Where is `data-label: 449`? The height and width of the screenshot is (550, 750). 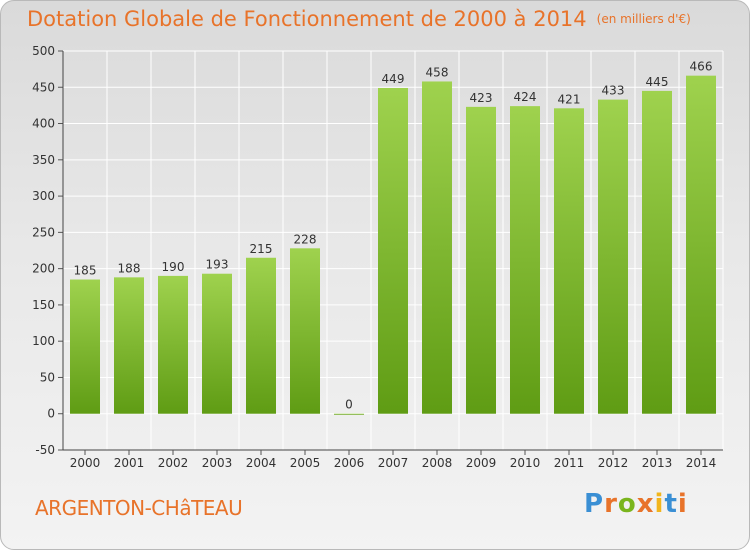
data-label: 449 is located at coordinates (393, 79).